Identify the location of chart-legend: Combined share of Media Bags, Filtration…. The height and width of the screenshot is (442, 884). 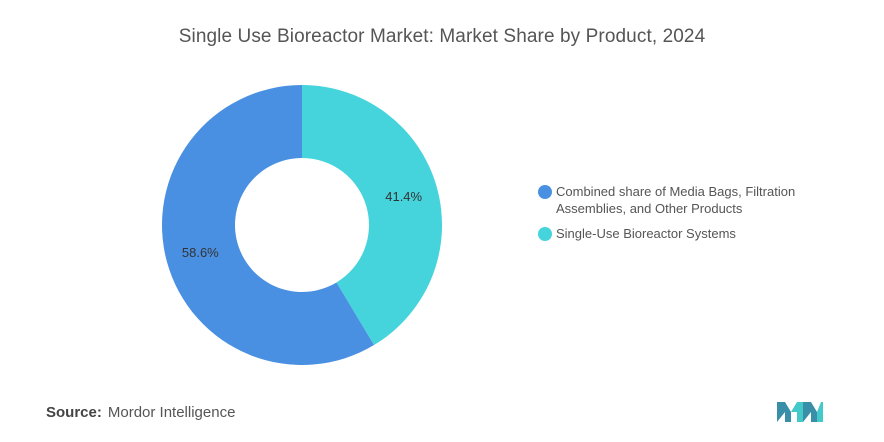
(688, 216).